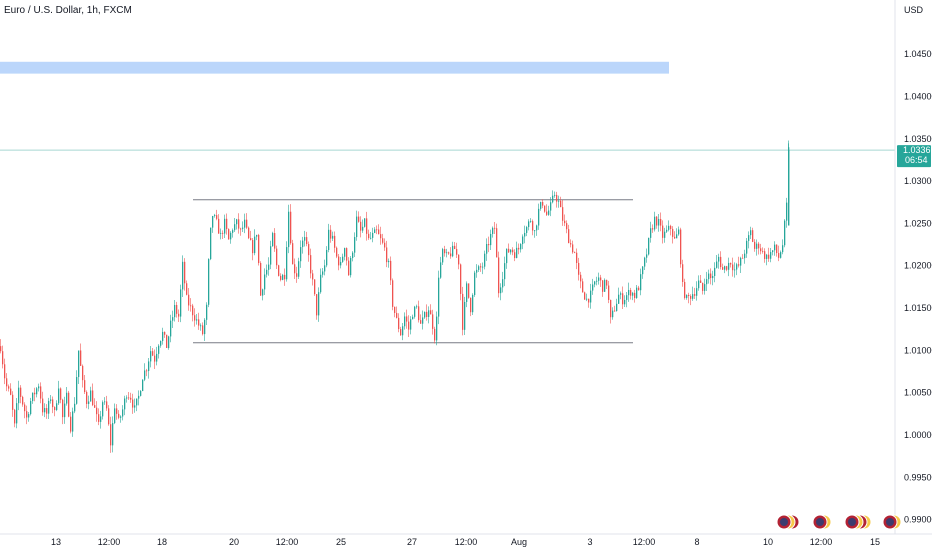 The height and width of the screenshot is (550, 932). I want to click on resistance-zone, so click(334, 67).